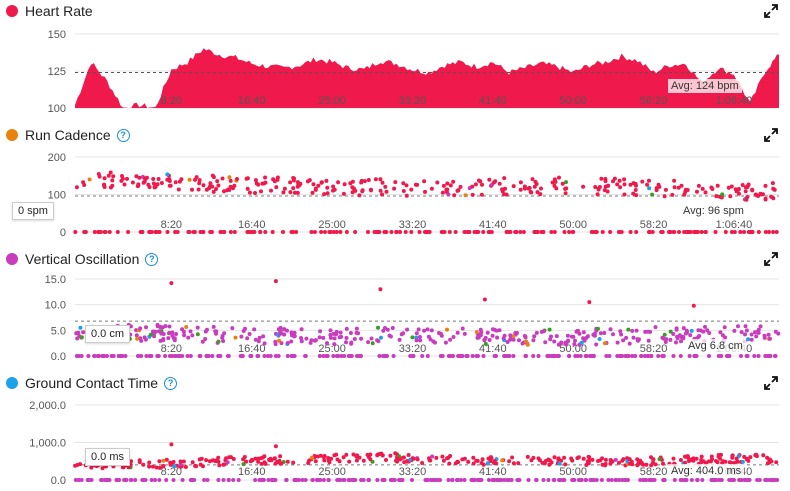 Image resolution: width=790 pixels, height=491 pixels. I want to click on y-tick-label: 10.0, so click(55, 306).